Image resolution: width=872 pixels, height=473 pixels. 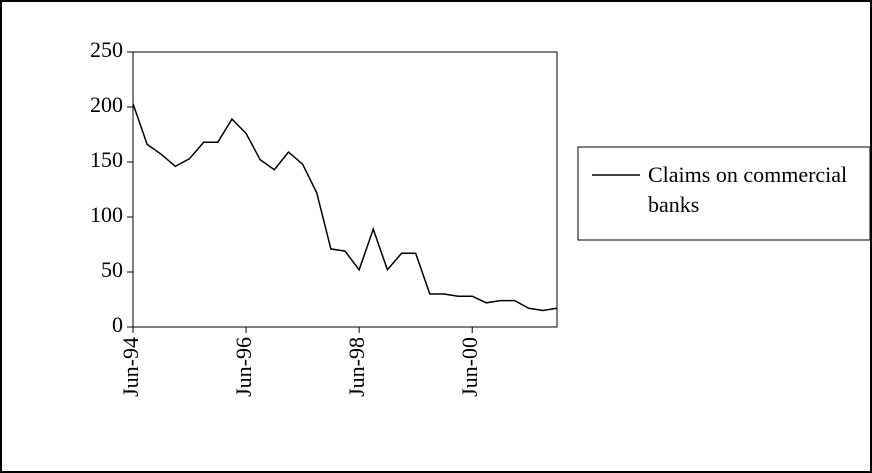 I want to click on y-tick-label: 0, so click(x=117, y=324).